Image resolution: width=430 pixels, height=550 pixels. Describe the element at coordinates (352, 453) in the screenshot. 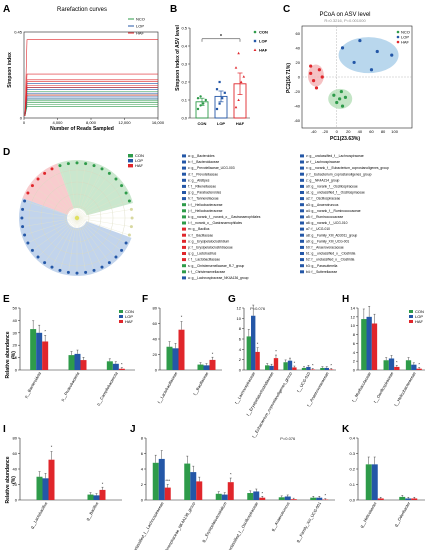

I see `y-tick-label: 0.3` at that location.